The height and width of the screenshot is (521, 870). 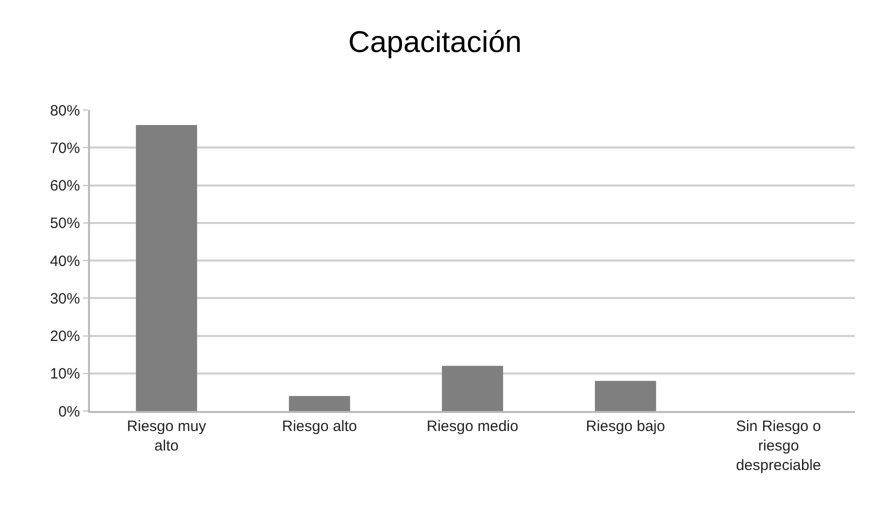 What do you see at coordinates (65, 299) in the screenshot?
I see `y-tick-label: 30%` at bounding box center [65, 299].